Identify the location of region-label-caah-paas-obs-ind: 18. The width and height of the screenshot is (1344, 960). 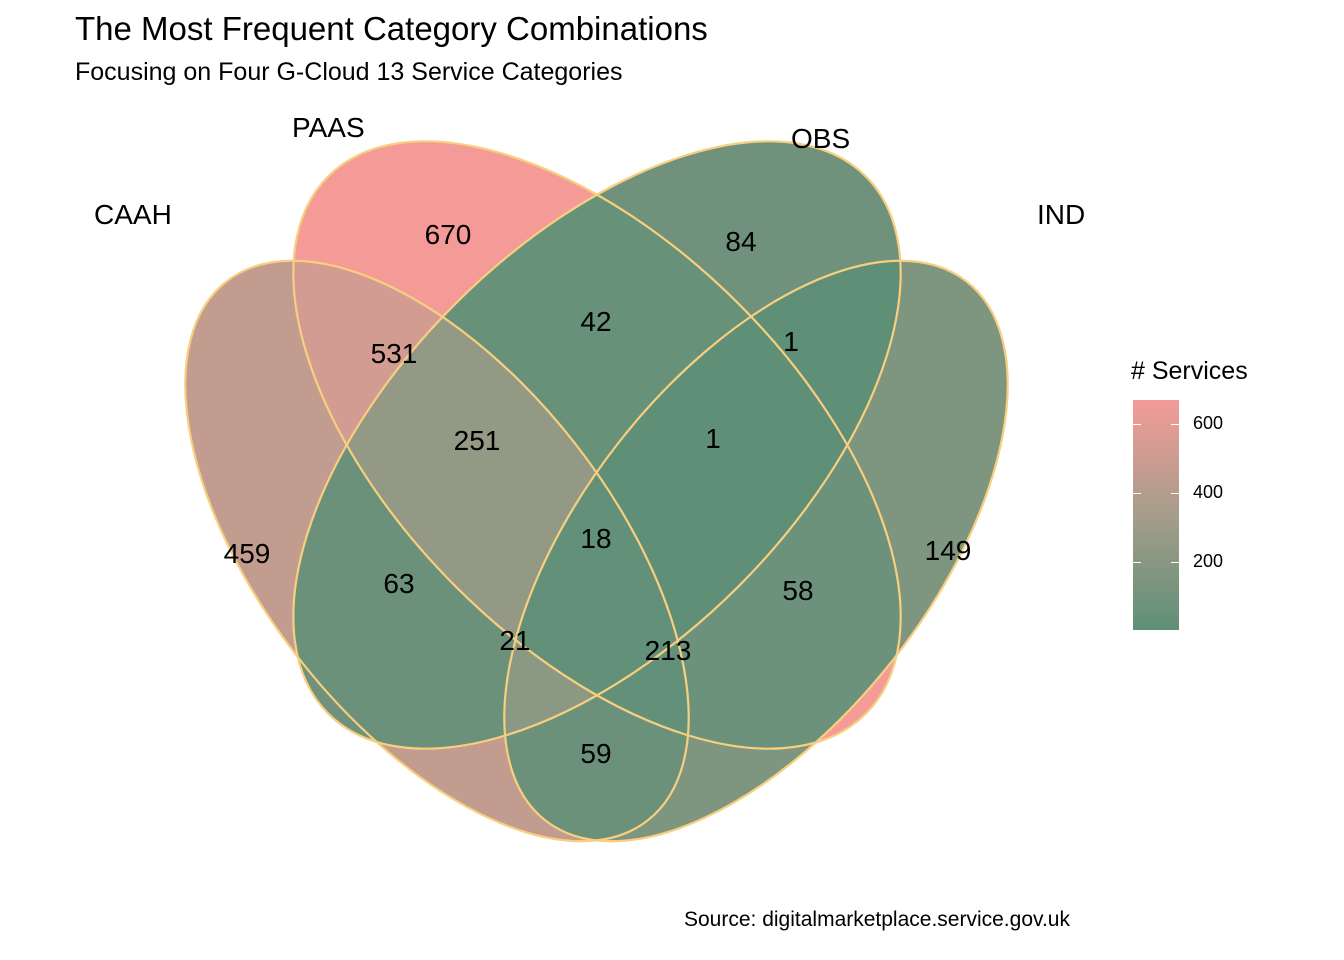
(595, 538).